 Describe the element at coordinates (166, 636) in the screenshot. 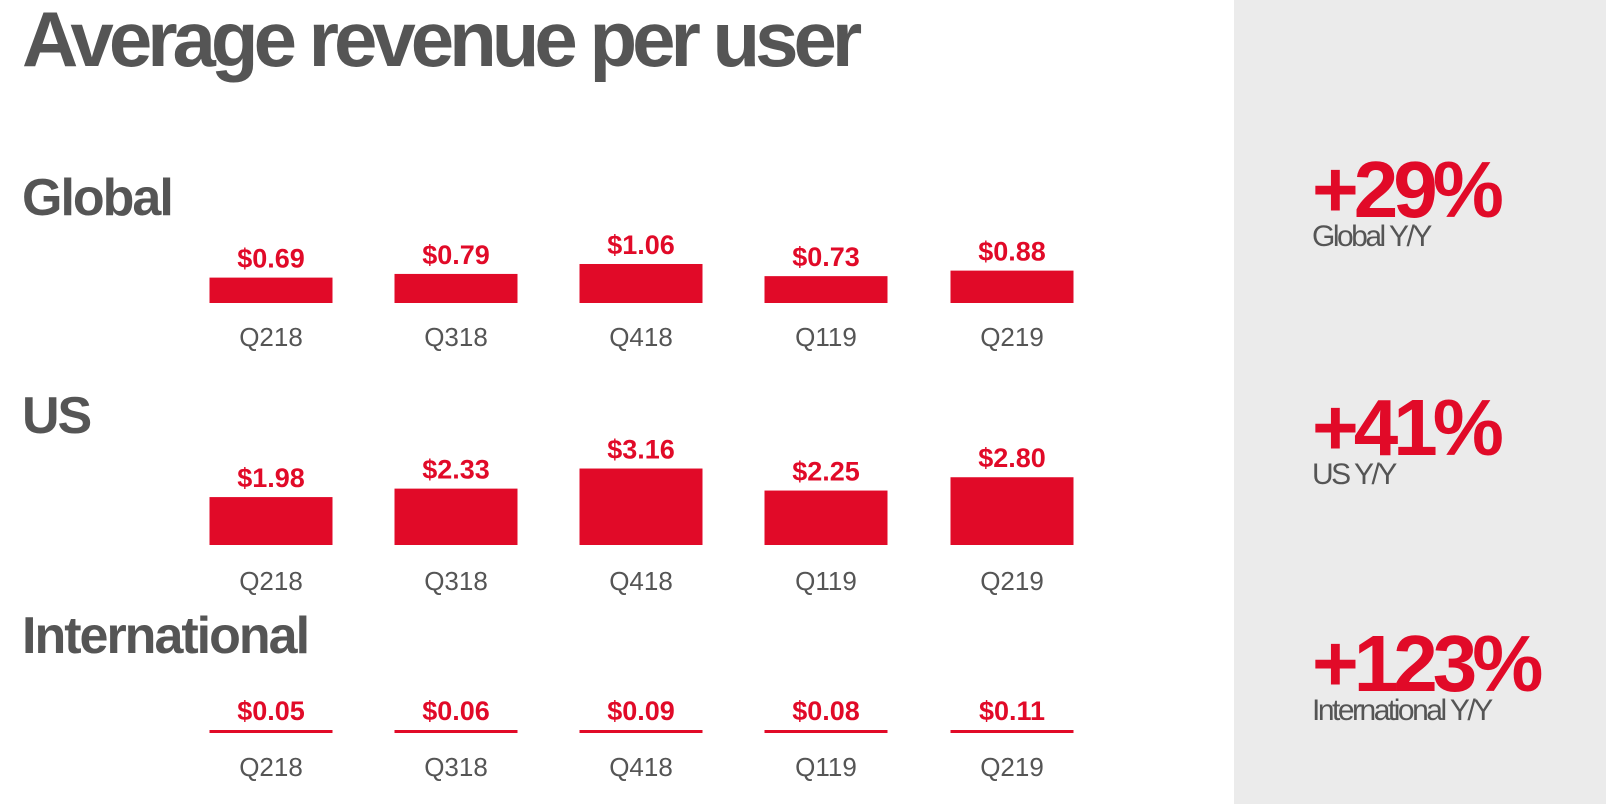

I see `section-title-international: International` at that location.